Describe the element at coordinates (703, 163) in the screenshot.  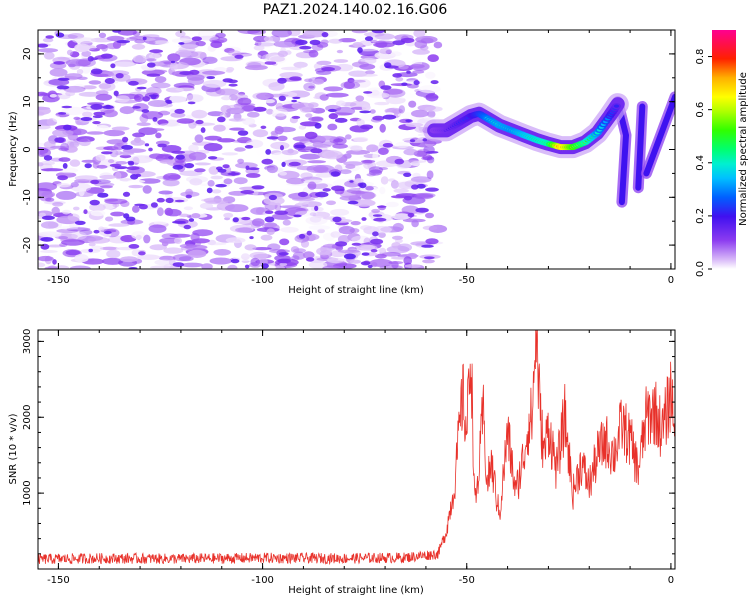
I see `colorbar-ticks: 0.0 0.2 0.4 0.6 0.8` at that location.